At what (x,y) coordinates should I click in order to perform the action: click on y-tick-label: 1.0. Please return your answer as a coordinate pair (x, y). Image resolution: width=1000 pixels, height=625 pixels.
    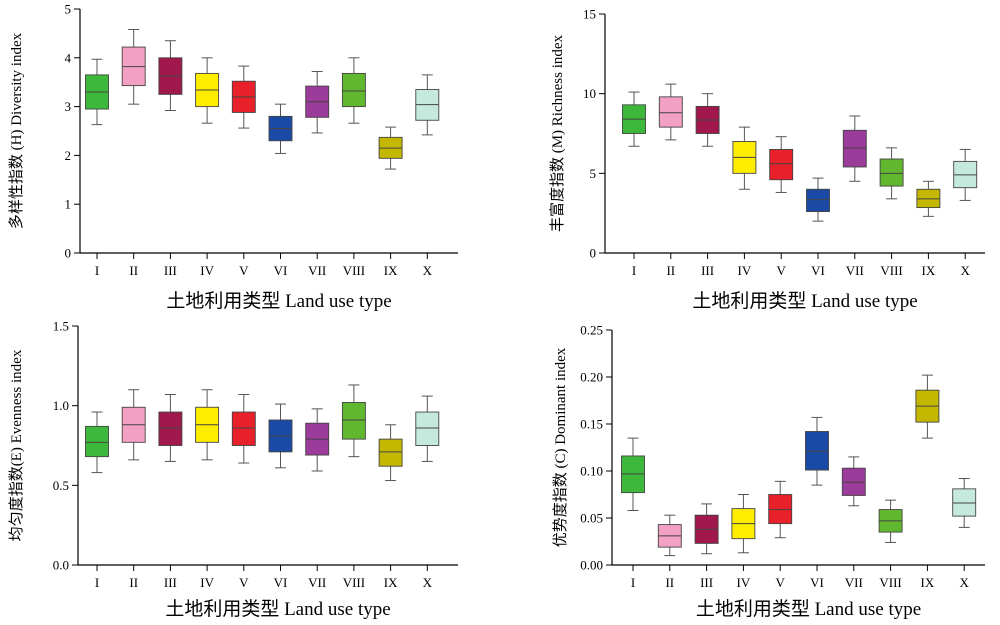
    Looking at the image, I should click on (61, 405).